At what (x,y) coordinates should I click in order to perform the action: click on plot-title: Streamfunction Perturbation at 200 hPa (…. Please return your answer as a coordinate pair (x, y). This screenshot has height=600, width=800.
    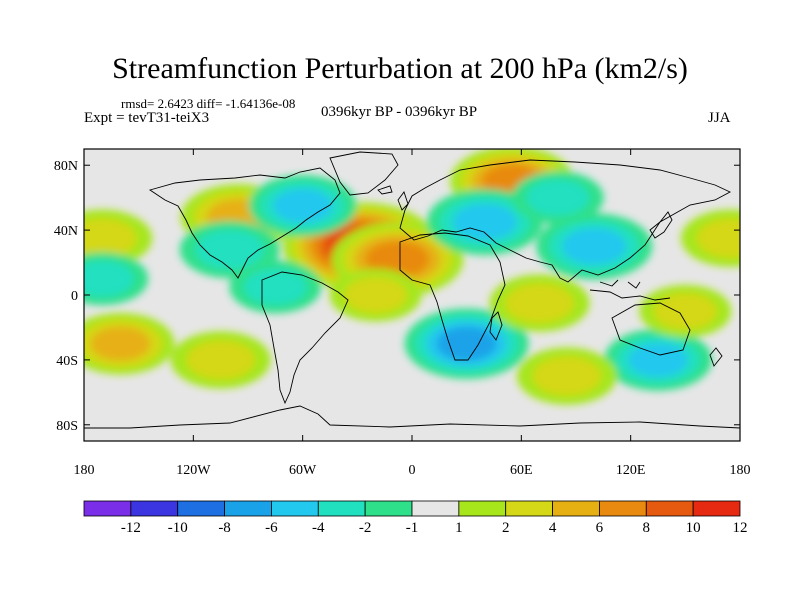
    Looking at the image, I should click on (400, 68).